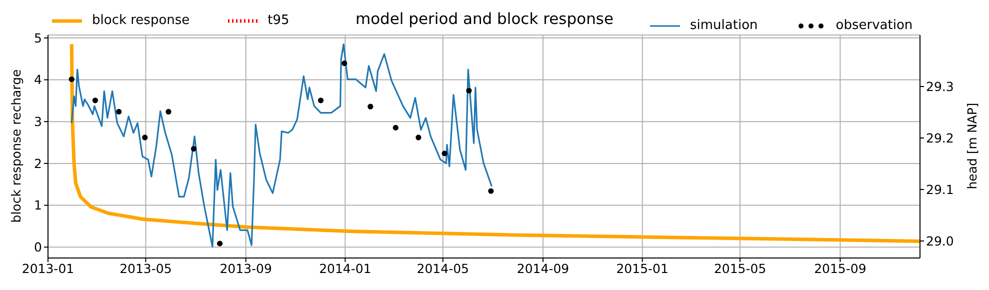  I want to click on y-tick-label: 1, so click(38, 205).